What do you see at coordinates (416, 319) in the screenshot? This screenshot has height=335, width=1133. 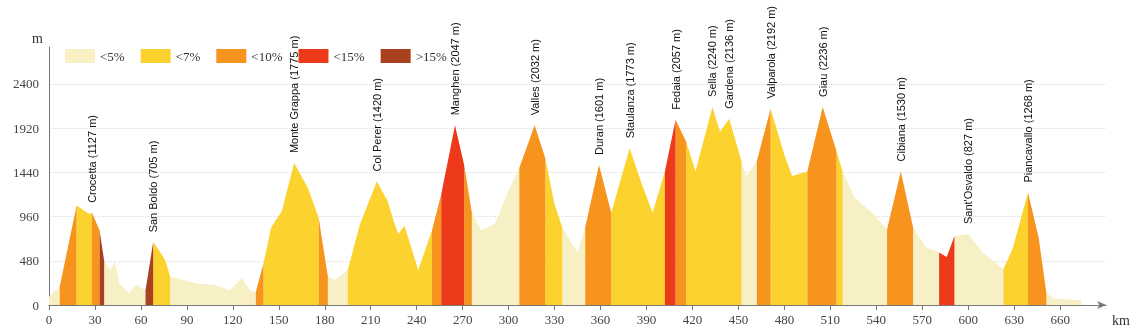 I see `x-tick-label: 240` at bounding box center [416, 319].